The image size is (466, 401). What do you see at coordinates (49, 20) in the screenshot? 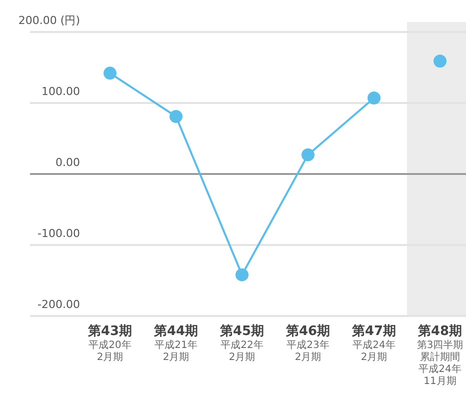
I see `y-tick-label: 200.00 (円)` at bounding box center [49, 20].